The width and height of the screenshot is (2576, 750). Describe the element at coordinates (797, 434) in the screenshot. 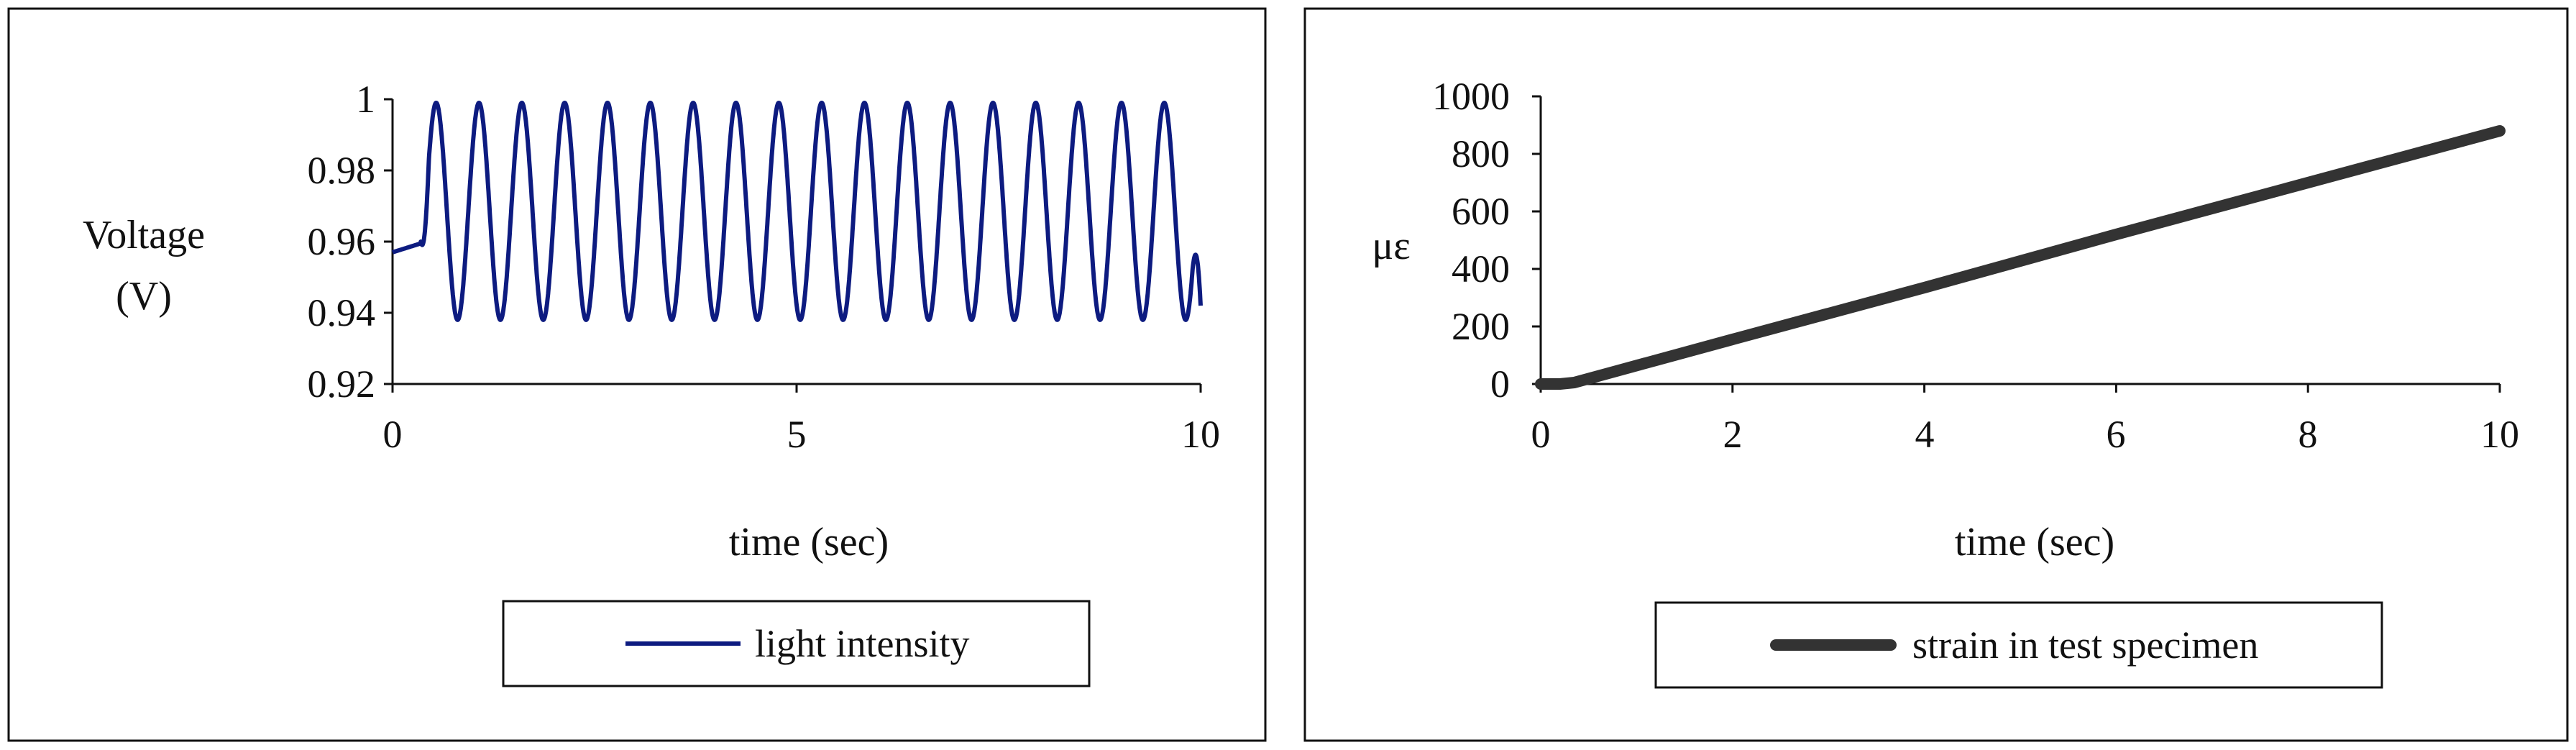

I see `chart-1-x-tick-label: 5` at that location.